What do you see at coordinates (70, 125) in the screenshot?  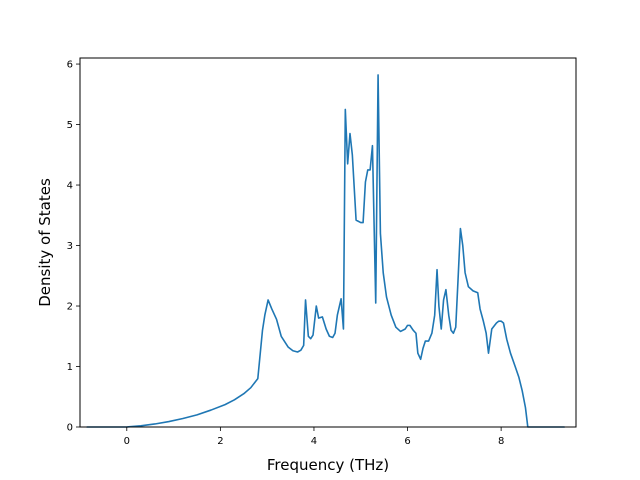 I see `y-tick-label: 5` at bounding box center [70, 125].